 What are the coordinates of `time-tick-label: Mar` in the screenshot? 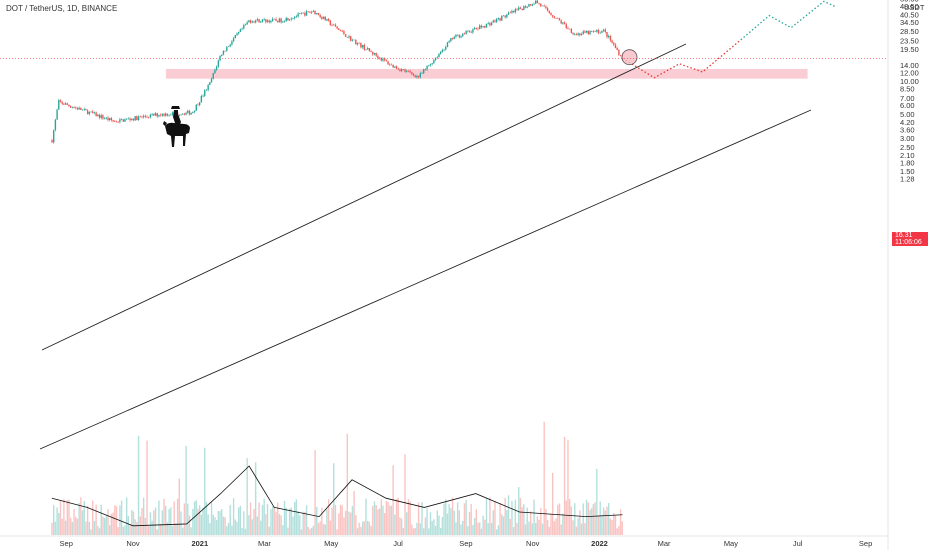 It's located at (264, 543).